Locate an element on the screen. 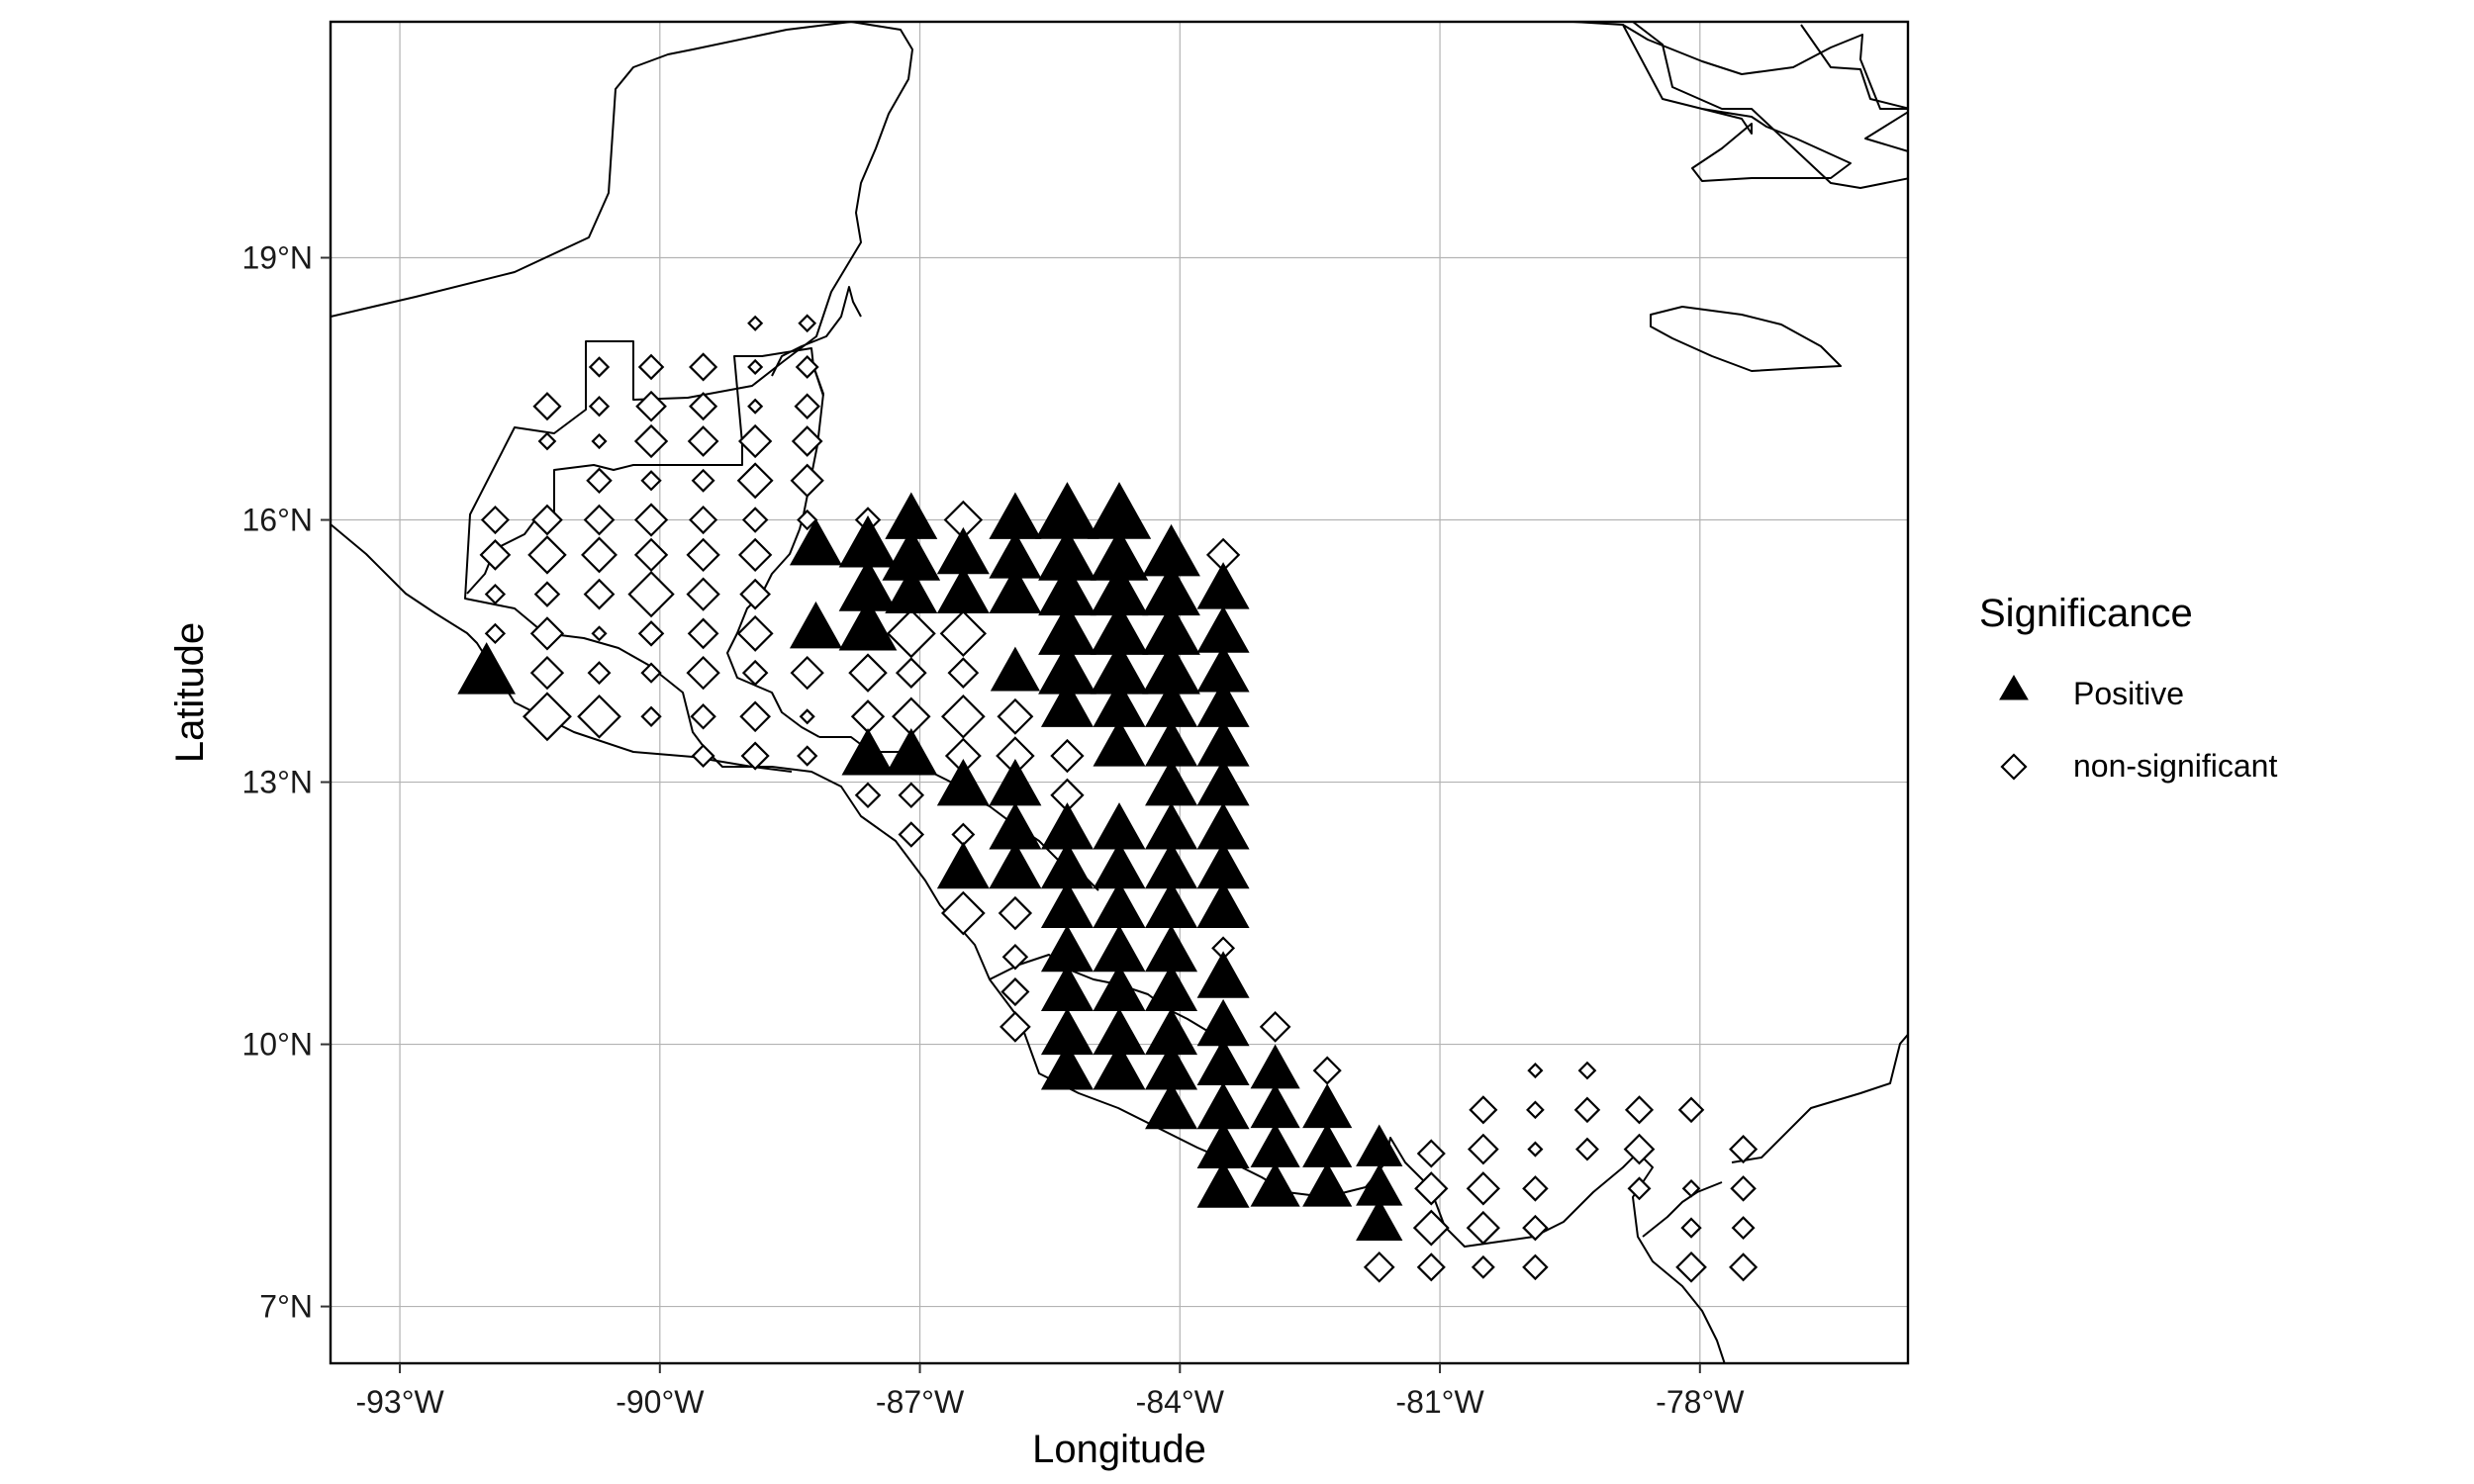 The width and height of the screenshot is (2474, 1484). y-axis-ticks: 7°N 10°N 13°N 16°N 19°N is located at coordinates (287, 782).